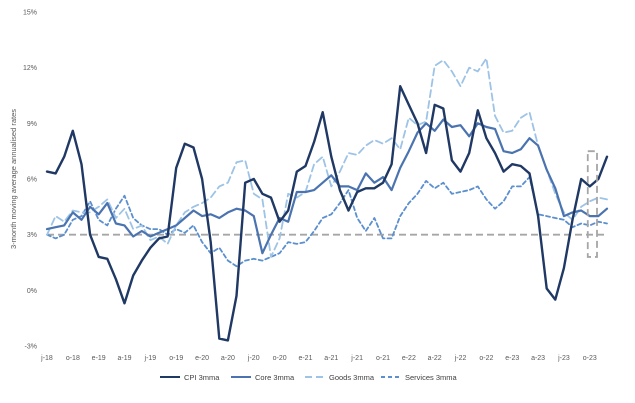  What do you see at coordinates (460, 358) in the screenshot?
I see `x-tick-label: j-22` at bounding box center [460, 358].